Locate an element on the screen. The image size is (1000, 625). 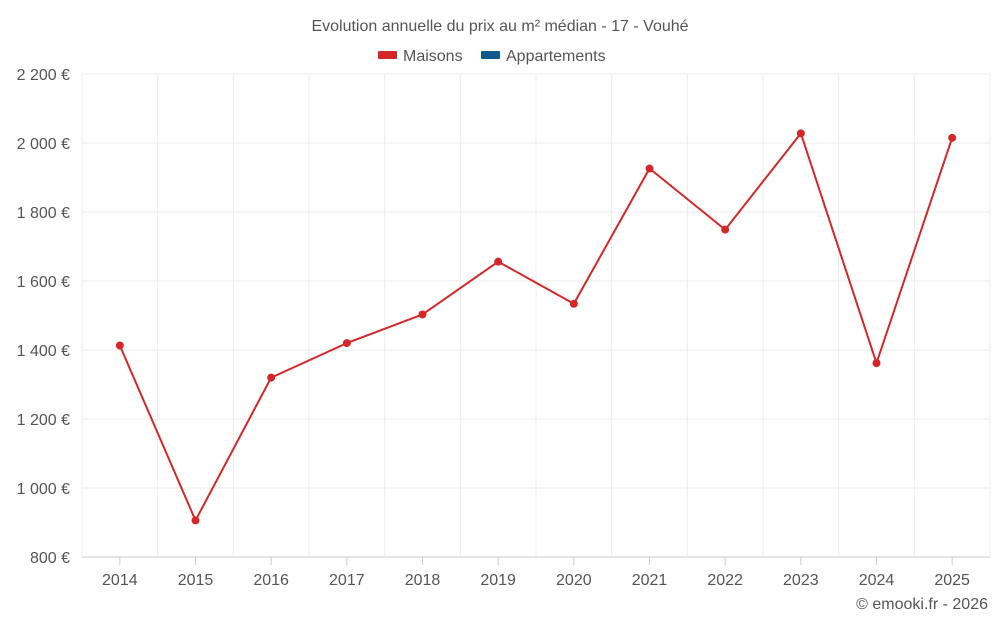
y-tick-label: 800 € is located at coordinates (50, 558).